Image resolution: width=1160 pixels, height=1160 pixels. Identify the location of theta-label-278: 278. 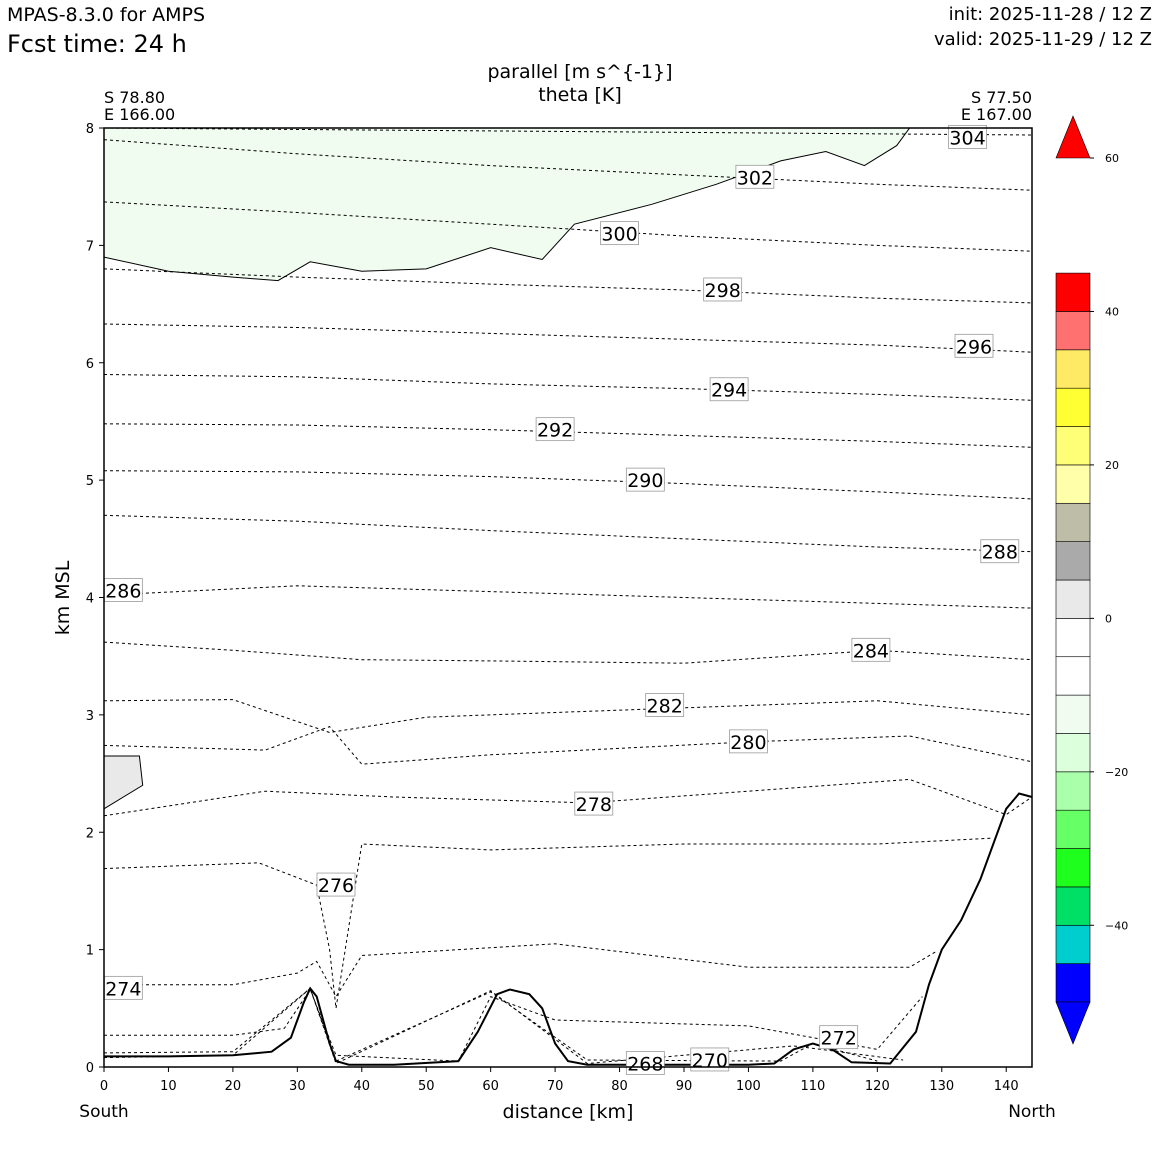
(594, 803).